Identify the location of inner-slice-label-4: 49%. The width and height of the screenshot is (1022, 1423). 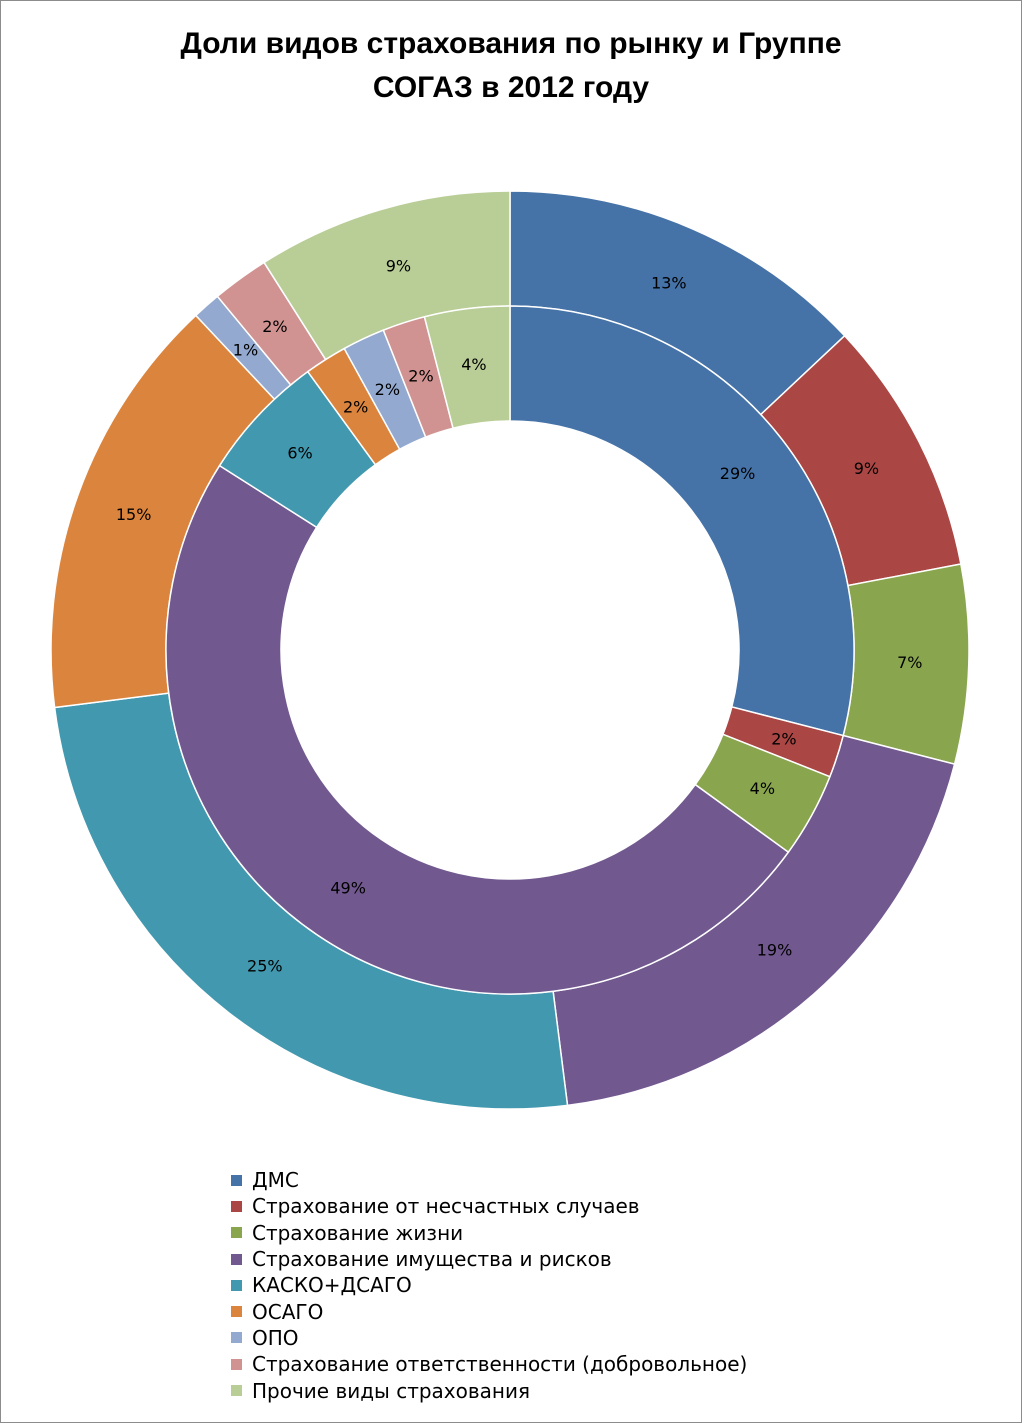
(348, 888).